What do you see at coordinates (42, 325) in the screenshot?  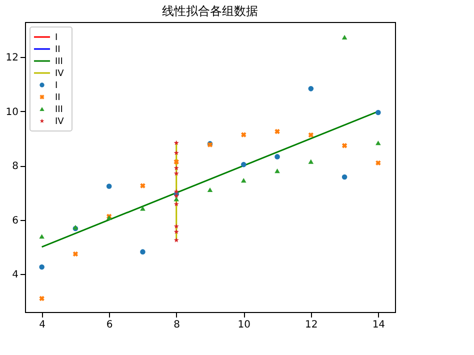 I see `x-tick-label: 4` at bounding box center [42, 325].